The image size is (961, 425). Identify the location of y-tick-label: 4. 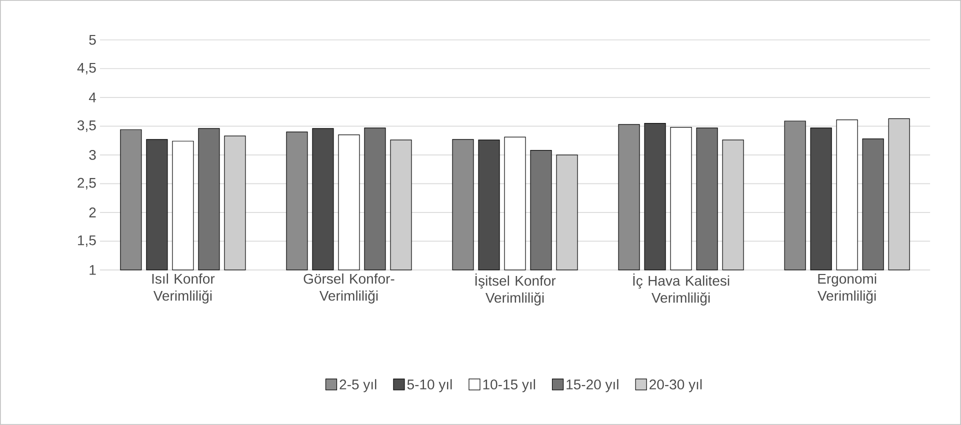
(92, 97).